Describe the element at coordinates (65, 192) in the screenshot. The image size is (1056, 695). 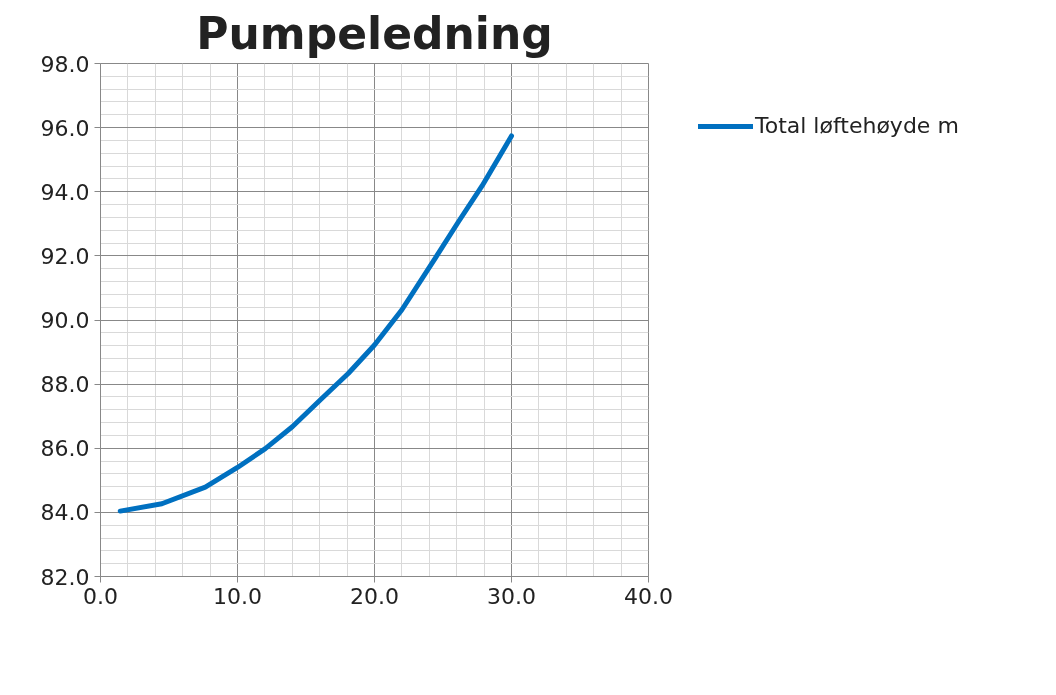
I see `y-tick-label: 94.0` at that location.